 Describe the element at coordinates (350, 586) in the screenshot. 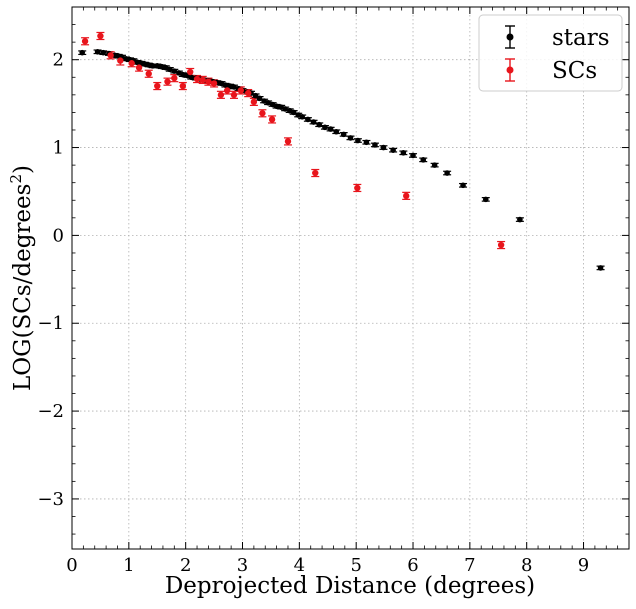

I see `x-axis-label: Deprojected Distance (degrees)` at that location.